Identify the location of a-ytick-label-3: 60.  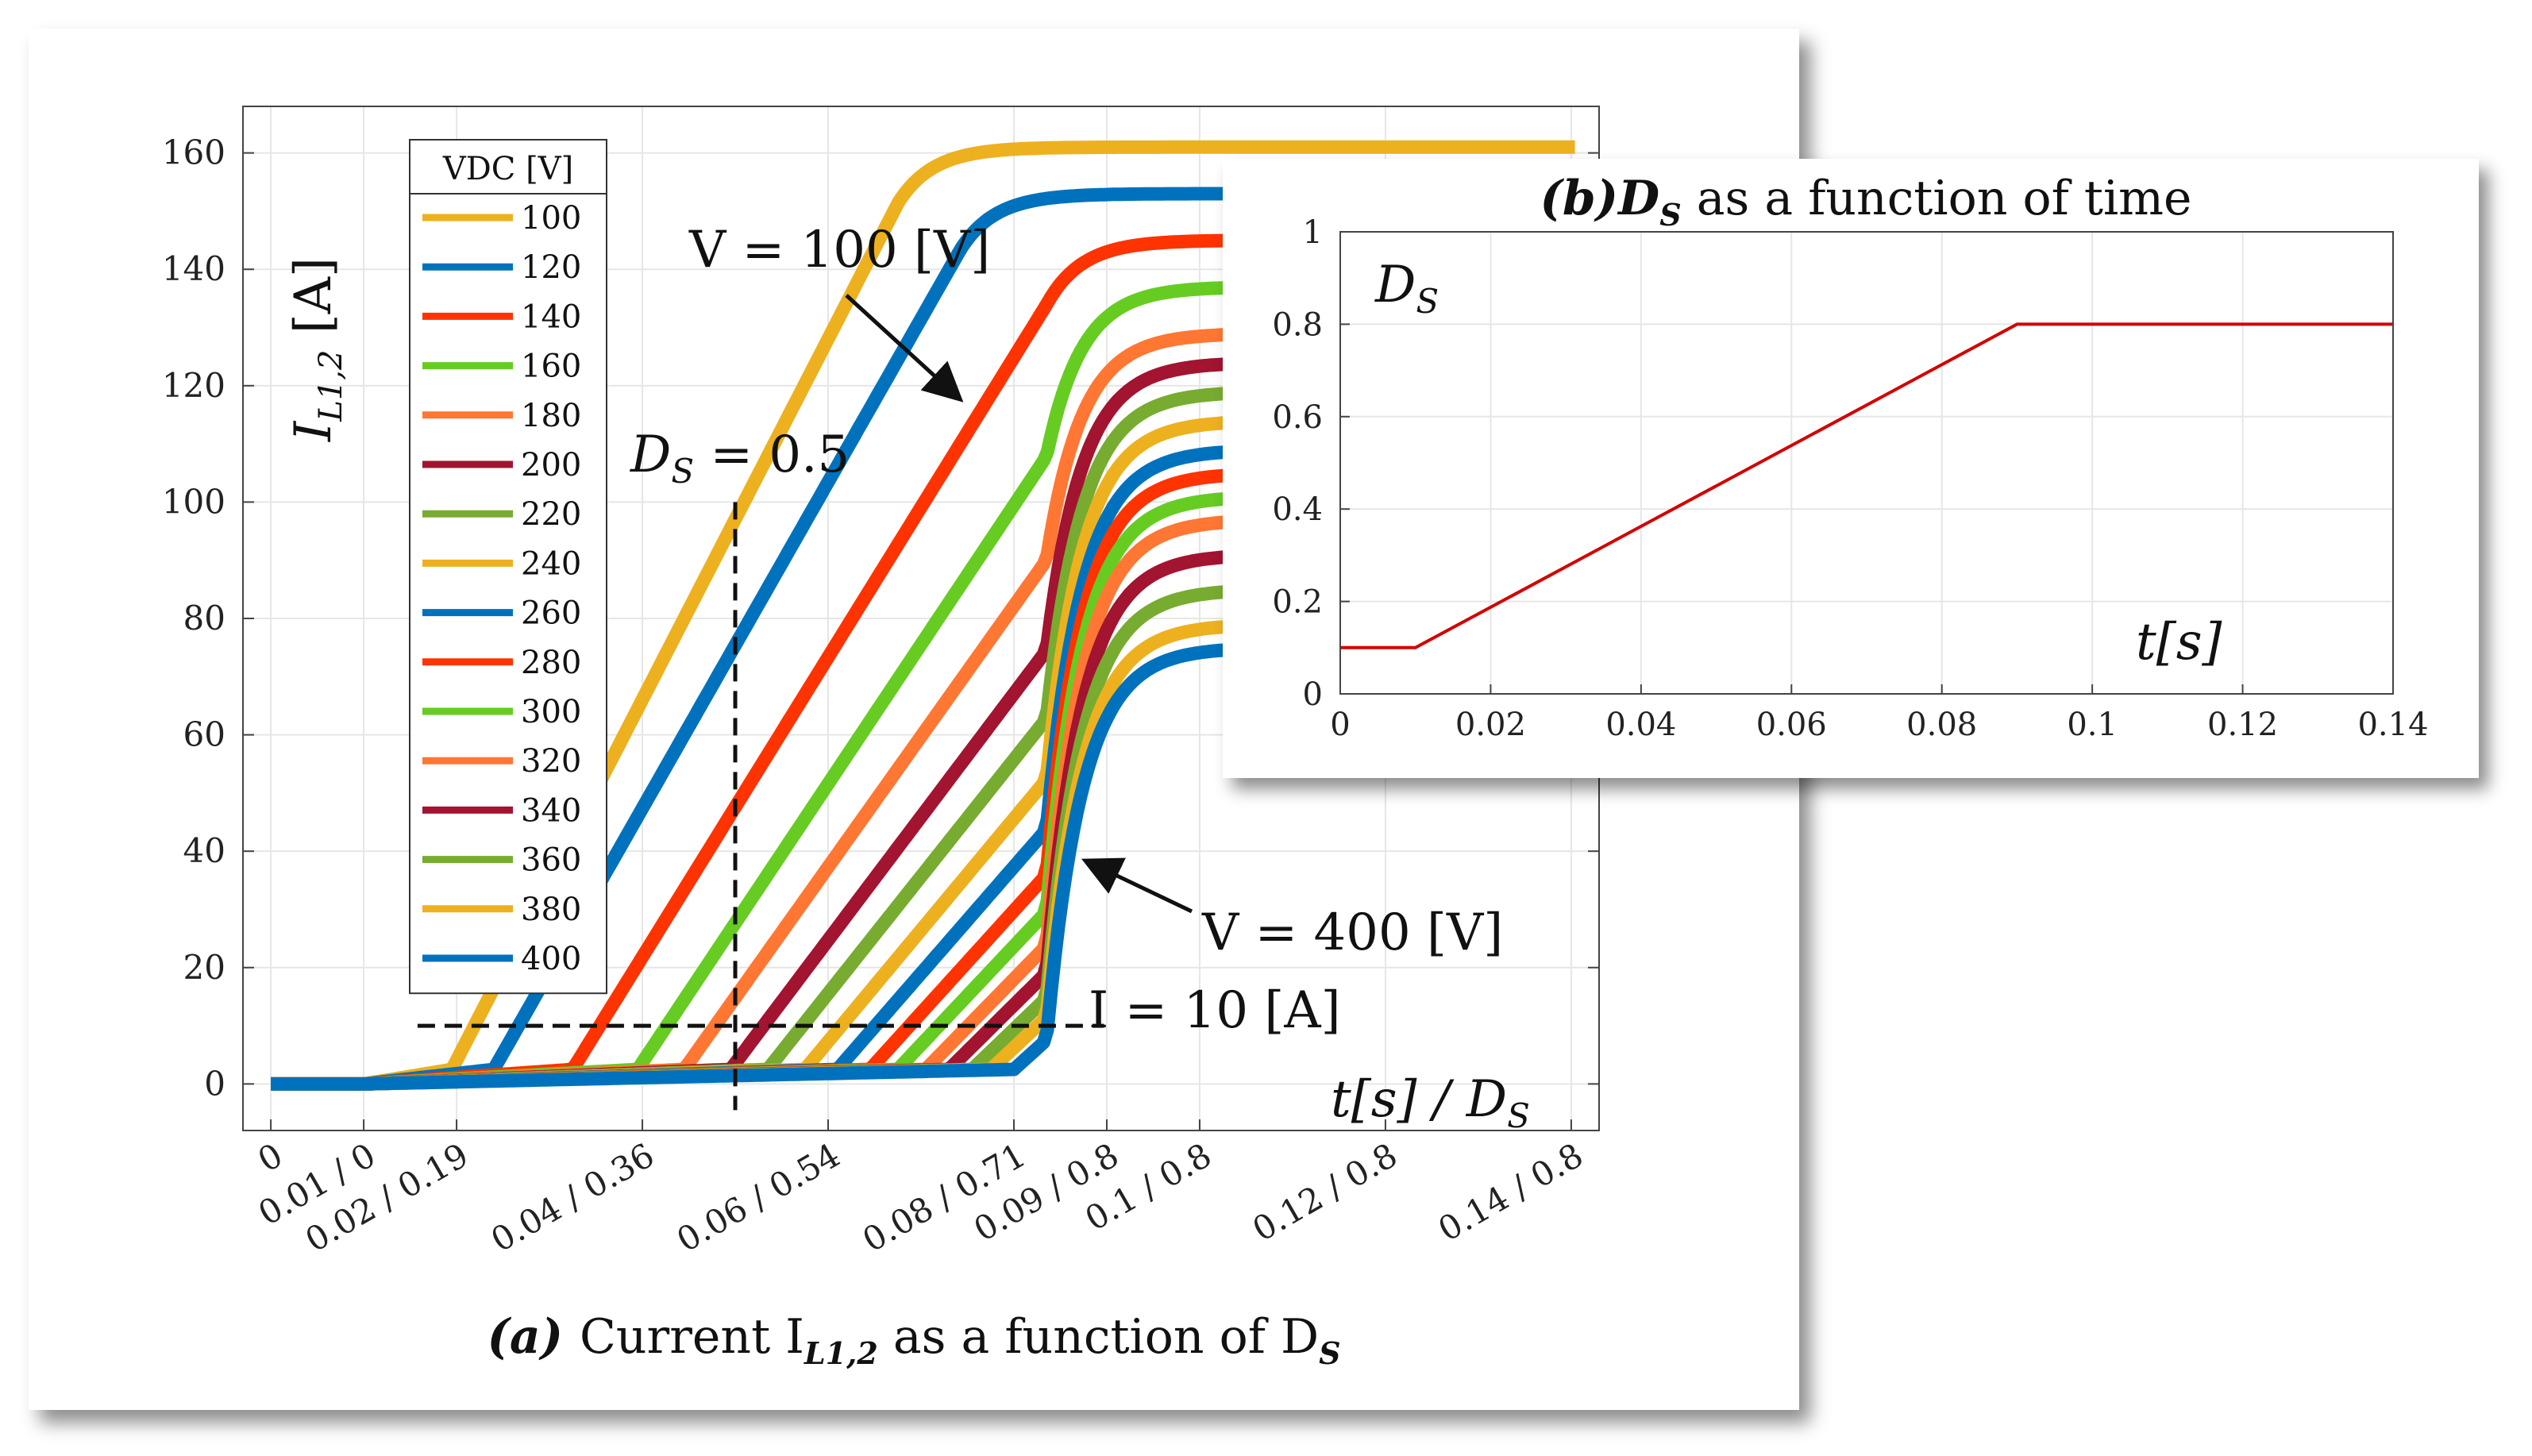
(204, 734).